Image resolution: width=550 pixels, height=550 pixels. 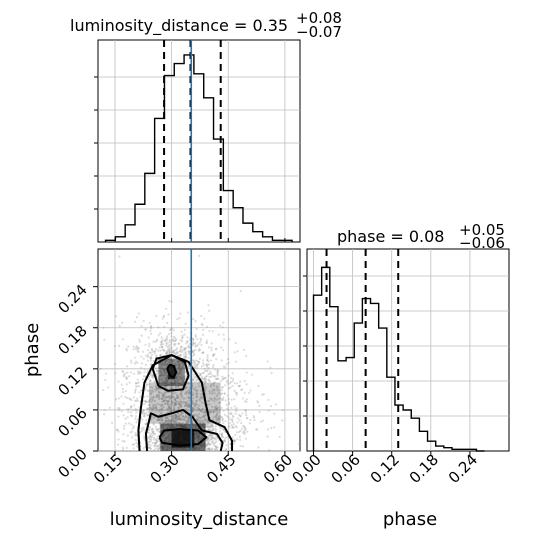 What do you see at coordinates (172, 371) in the screenshot?
I see `scatter-contour-inner_upper` at bounding box center [172, 371].